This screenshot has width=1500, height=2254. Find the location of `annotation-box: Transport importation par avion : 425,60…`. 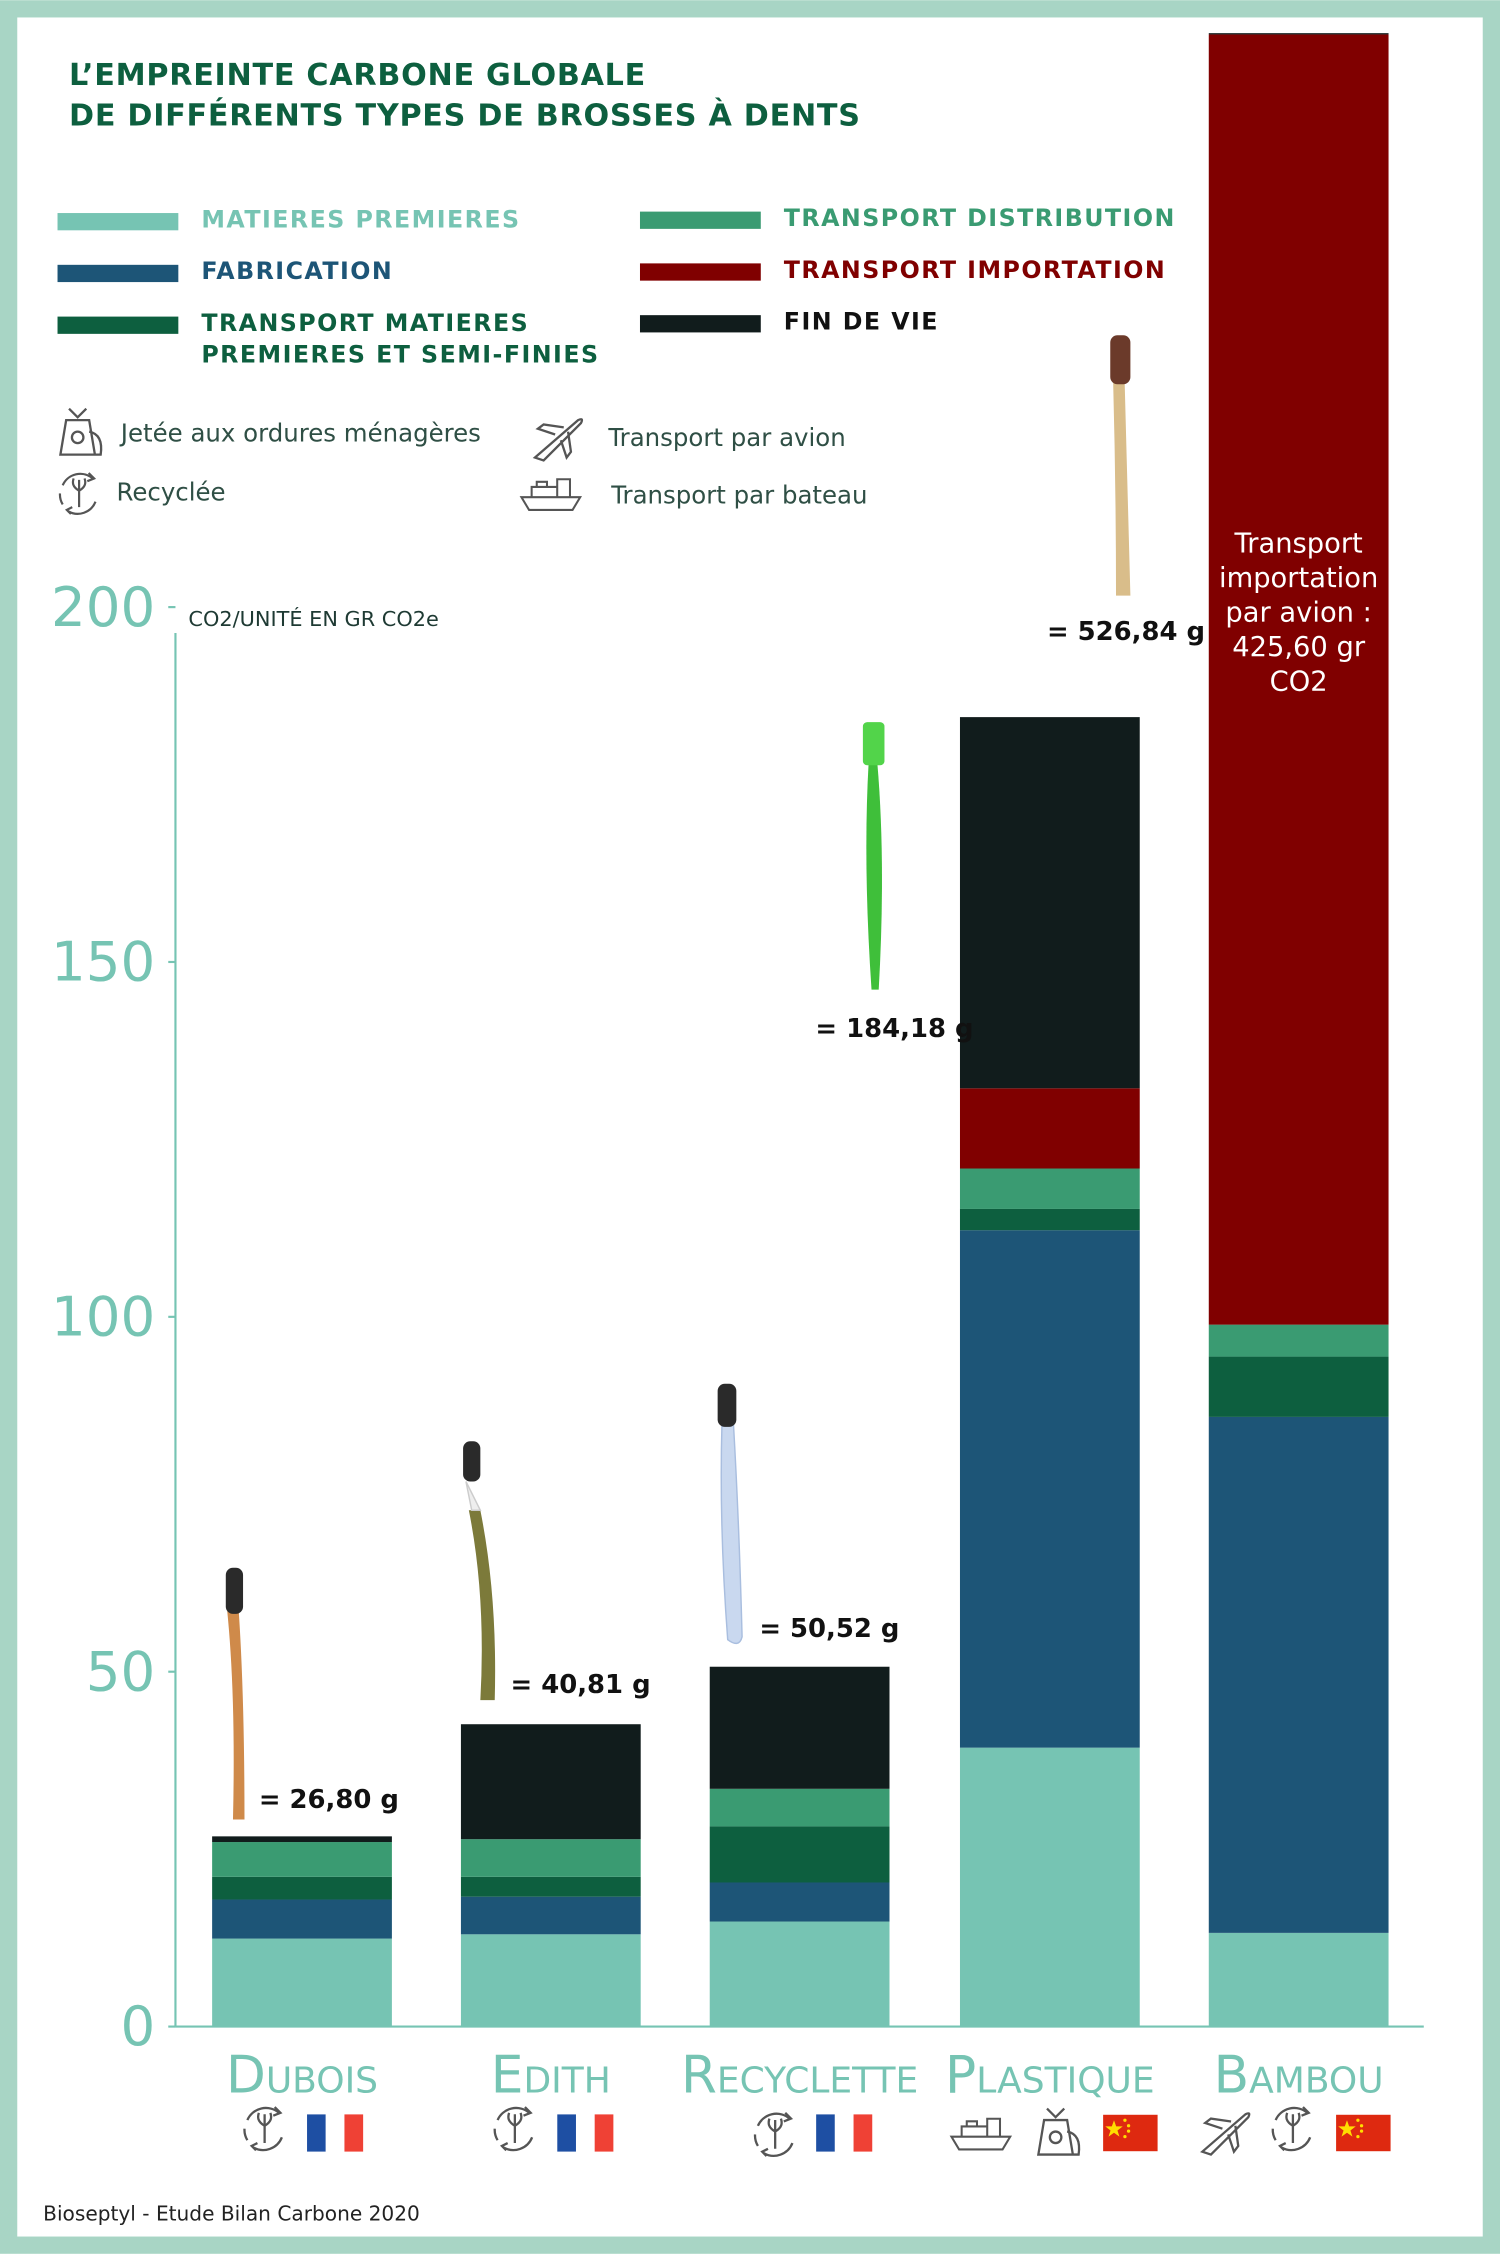

annotation-box: Transport importation par avion : 425,60… is located at coordinates (1298, 613).